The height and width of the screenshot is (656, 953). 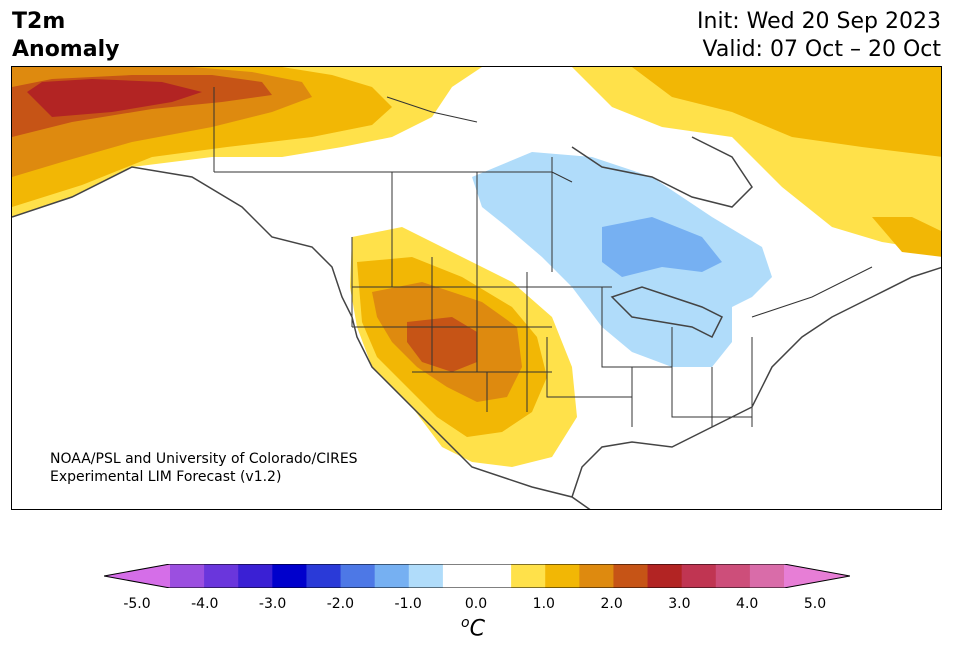 I want to click on anomaly-subtitle: Anomaly, so click(x=66, y=49).